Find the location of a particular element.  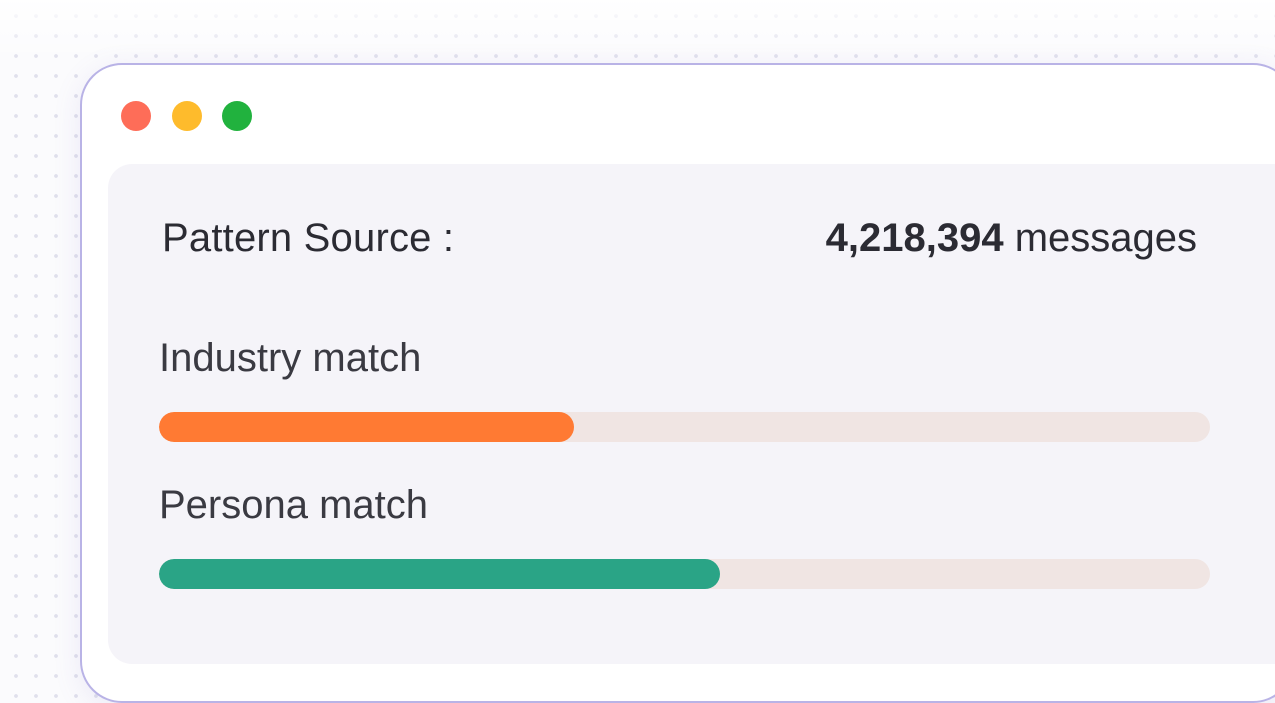

persona-match-bar is located at coordinates (684, 574).